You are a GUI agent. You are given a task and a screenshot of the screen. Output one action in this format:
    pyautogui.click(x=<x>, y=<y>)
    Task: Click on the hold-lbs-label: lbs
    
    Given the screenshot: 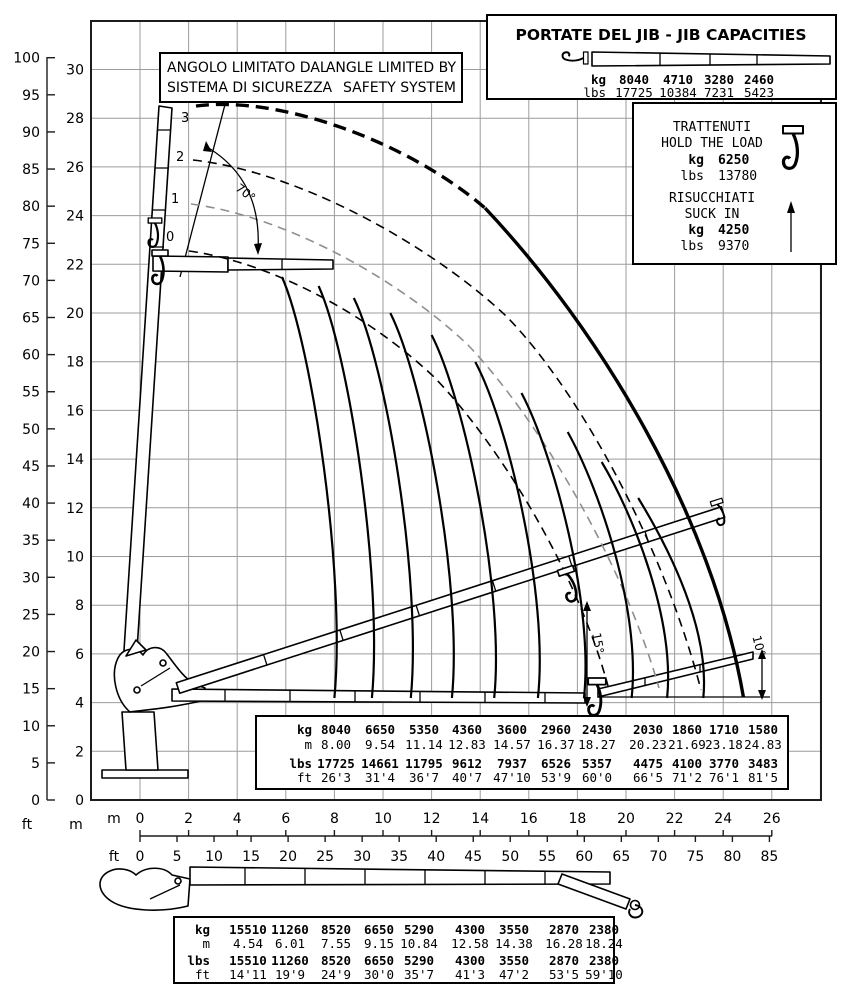 What is the action you would take?
    pyautogui.click(x=692, y=176)
    